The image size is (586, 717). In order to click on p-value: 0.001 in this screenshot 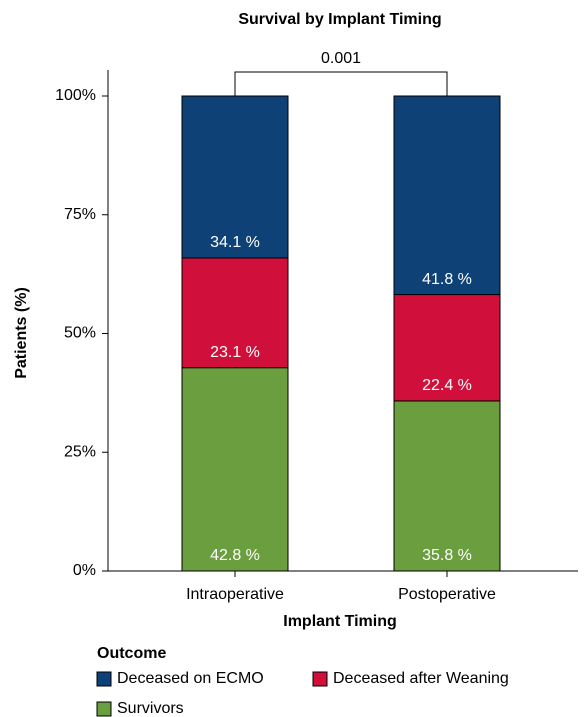, I will do `click(341, 58)`.